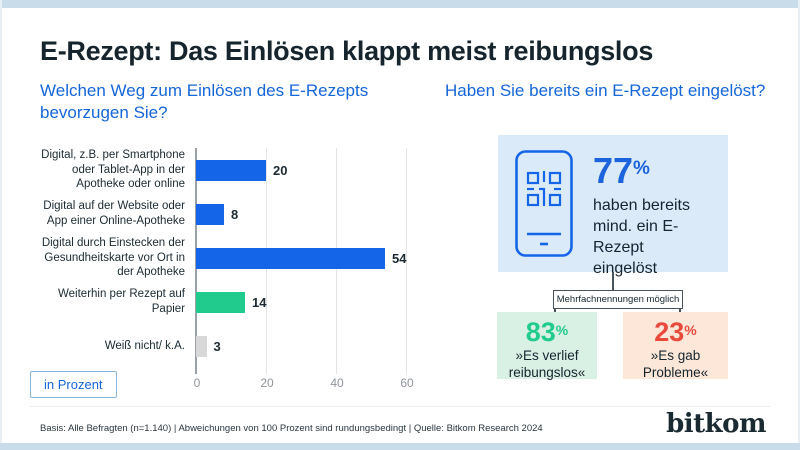  I want to click on outcome-value: 23%, so click(675, 332).